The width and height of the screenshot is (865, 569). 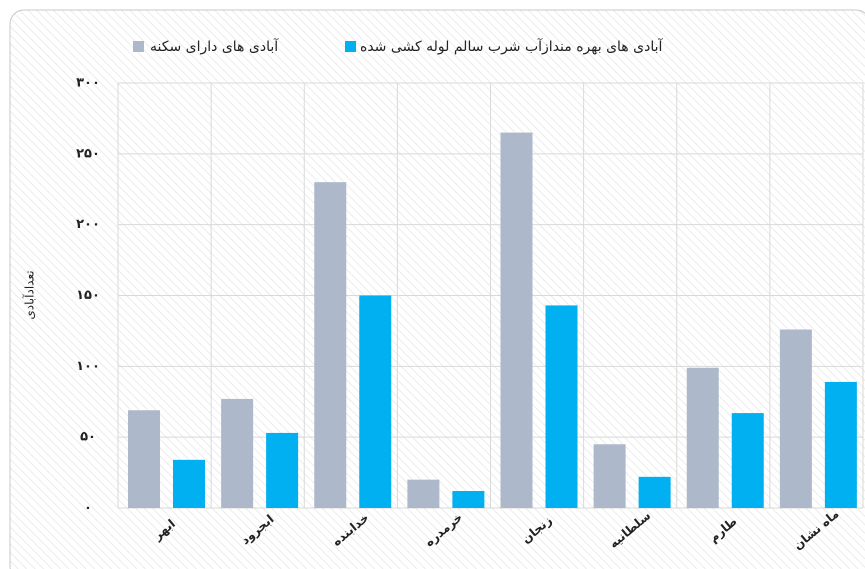 I want to click on y-tick-label: ۰, so click(x=88, y=508).